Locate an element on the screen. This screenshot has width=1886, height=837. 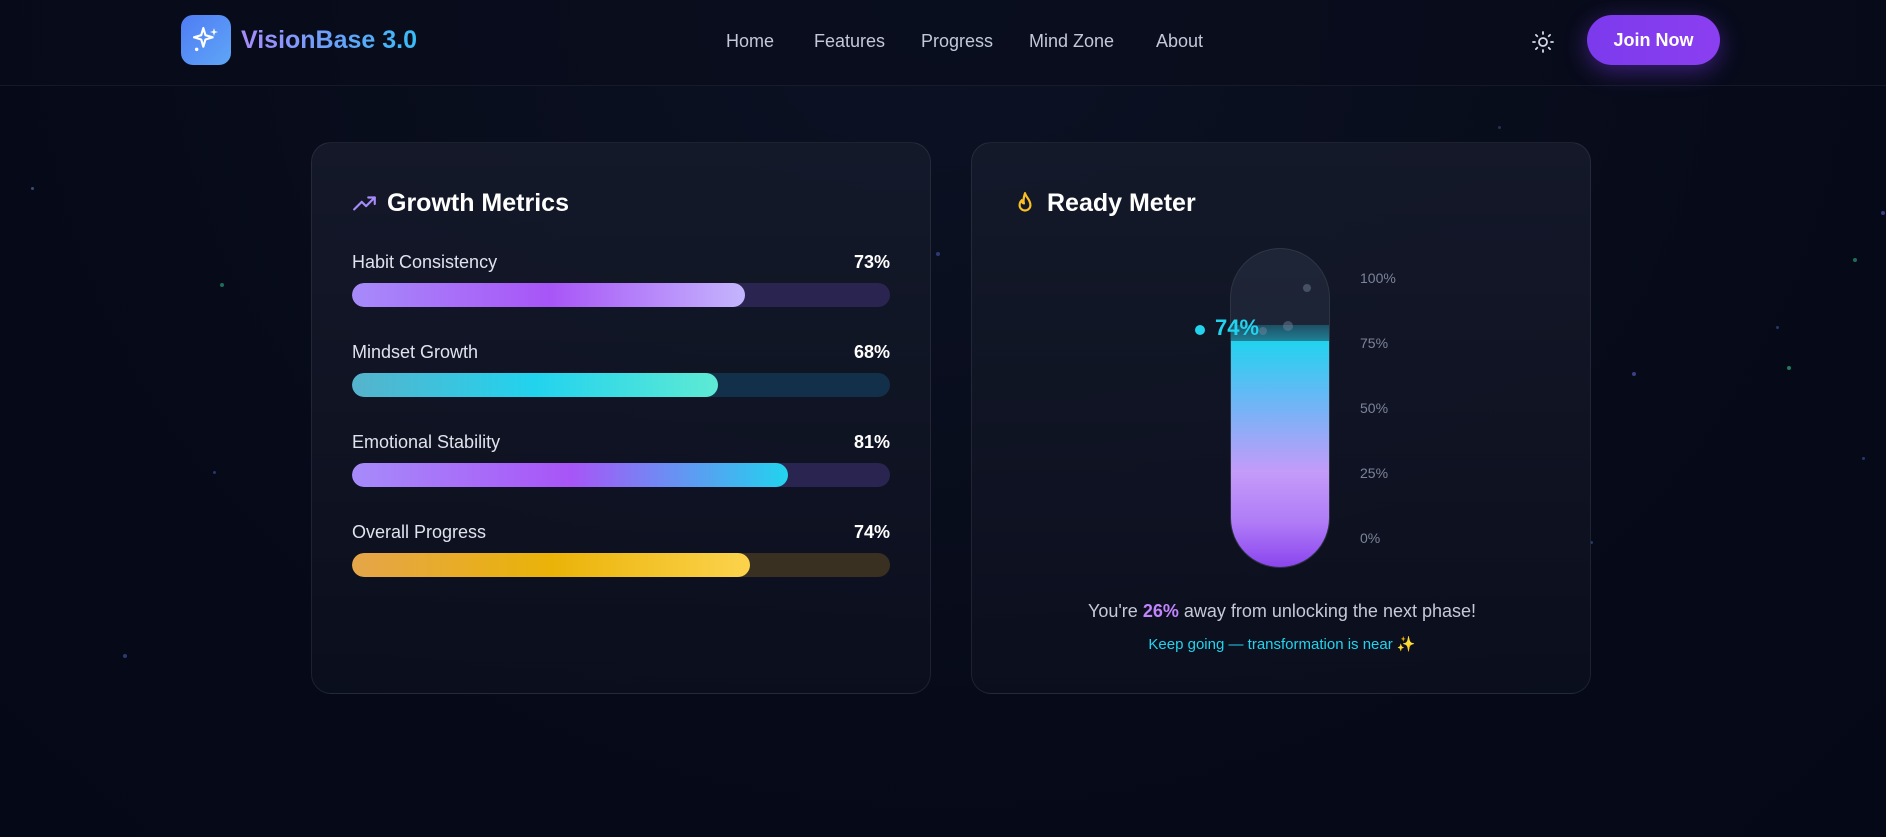
join-now-button: Join Now is located at coordinates (1653, 40).